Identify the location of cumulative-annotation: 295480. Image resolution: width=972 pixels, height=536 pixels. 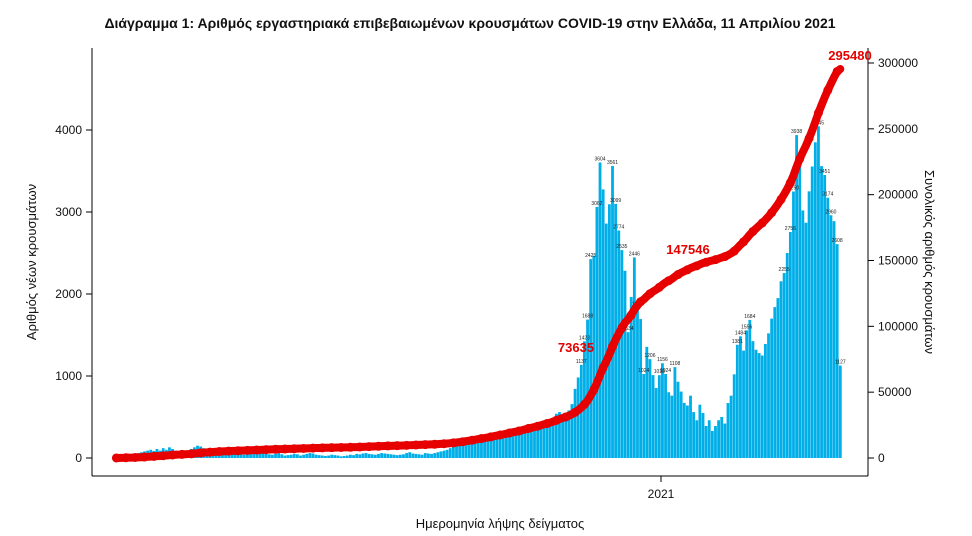
(849, 55).